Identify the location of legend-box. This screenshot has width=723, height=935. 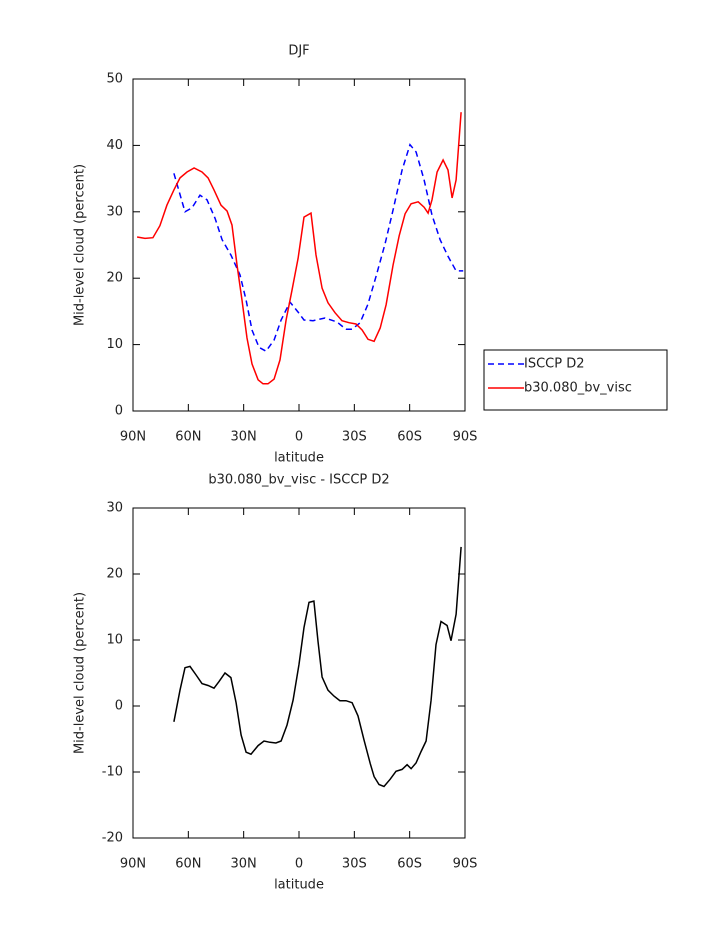
(575, 380).